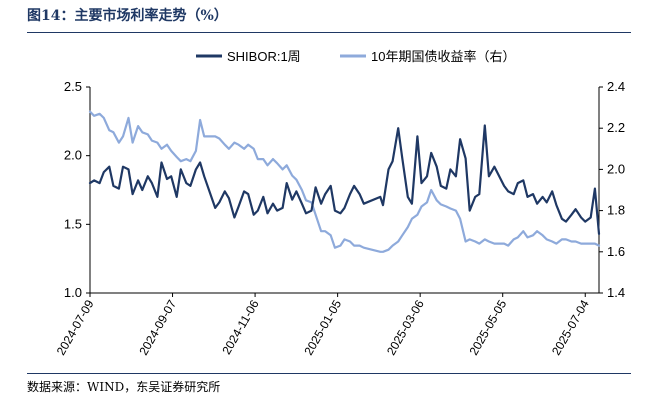 This screenshot has width=660, height=405. I want to click on legend-bond-yield-label: 10年期国债收益率（右）, so click(443, 56).